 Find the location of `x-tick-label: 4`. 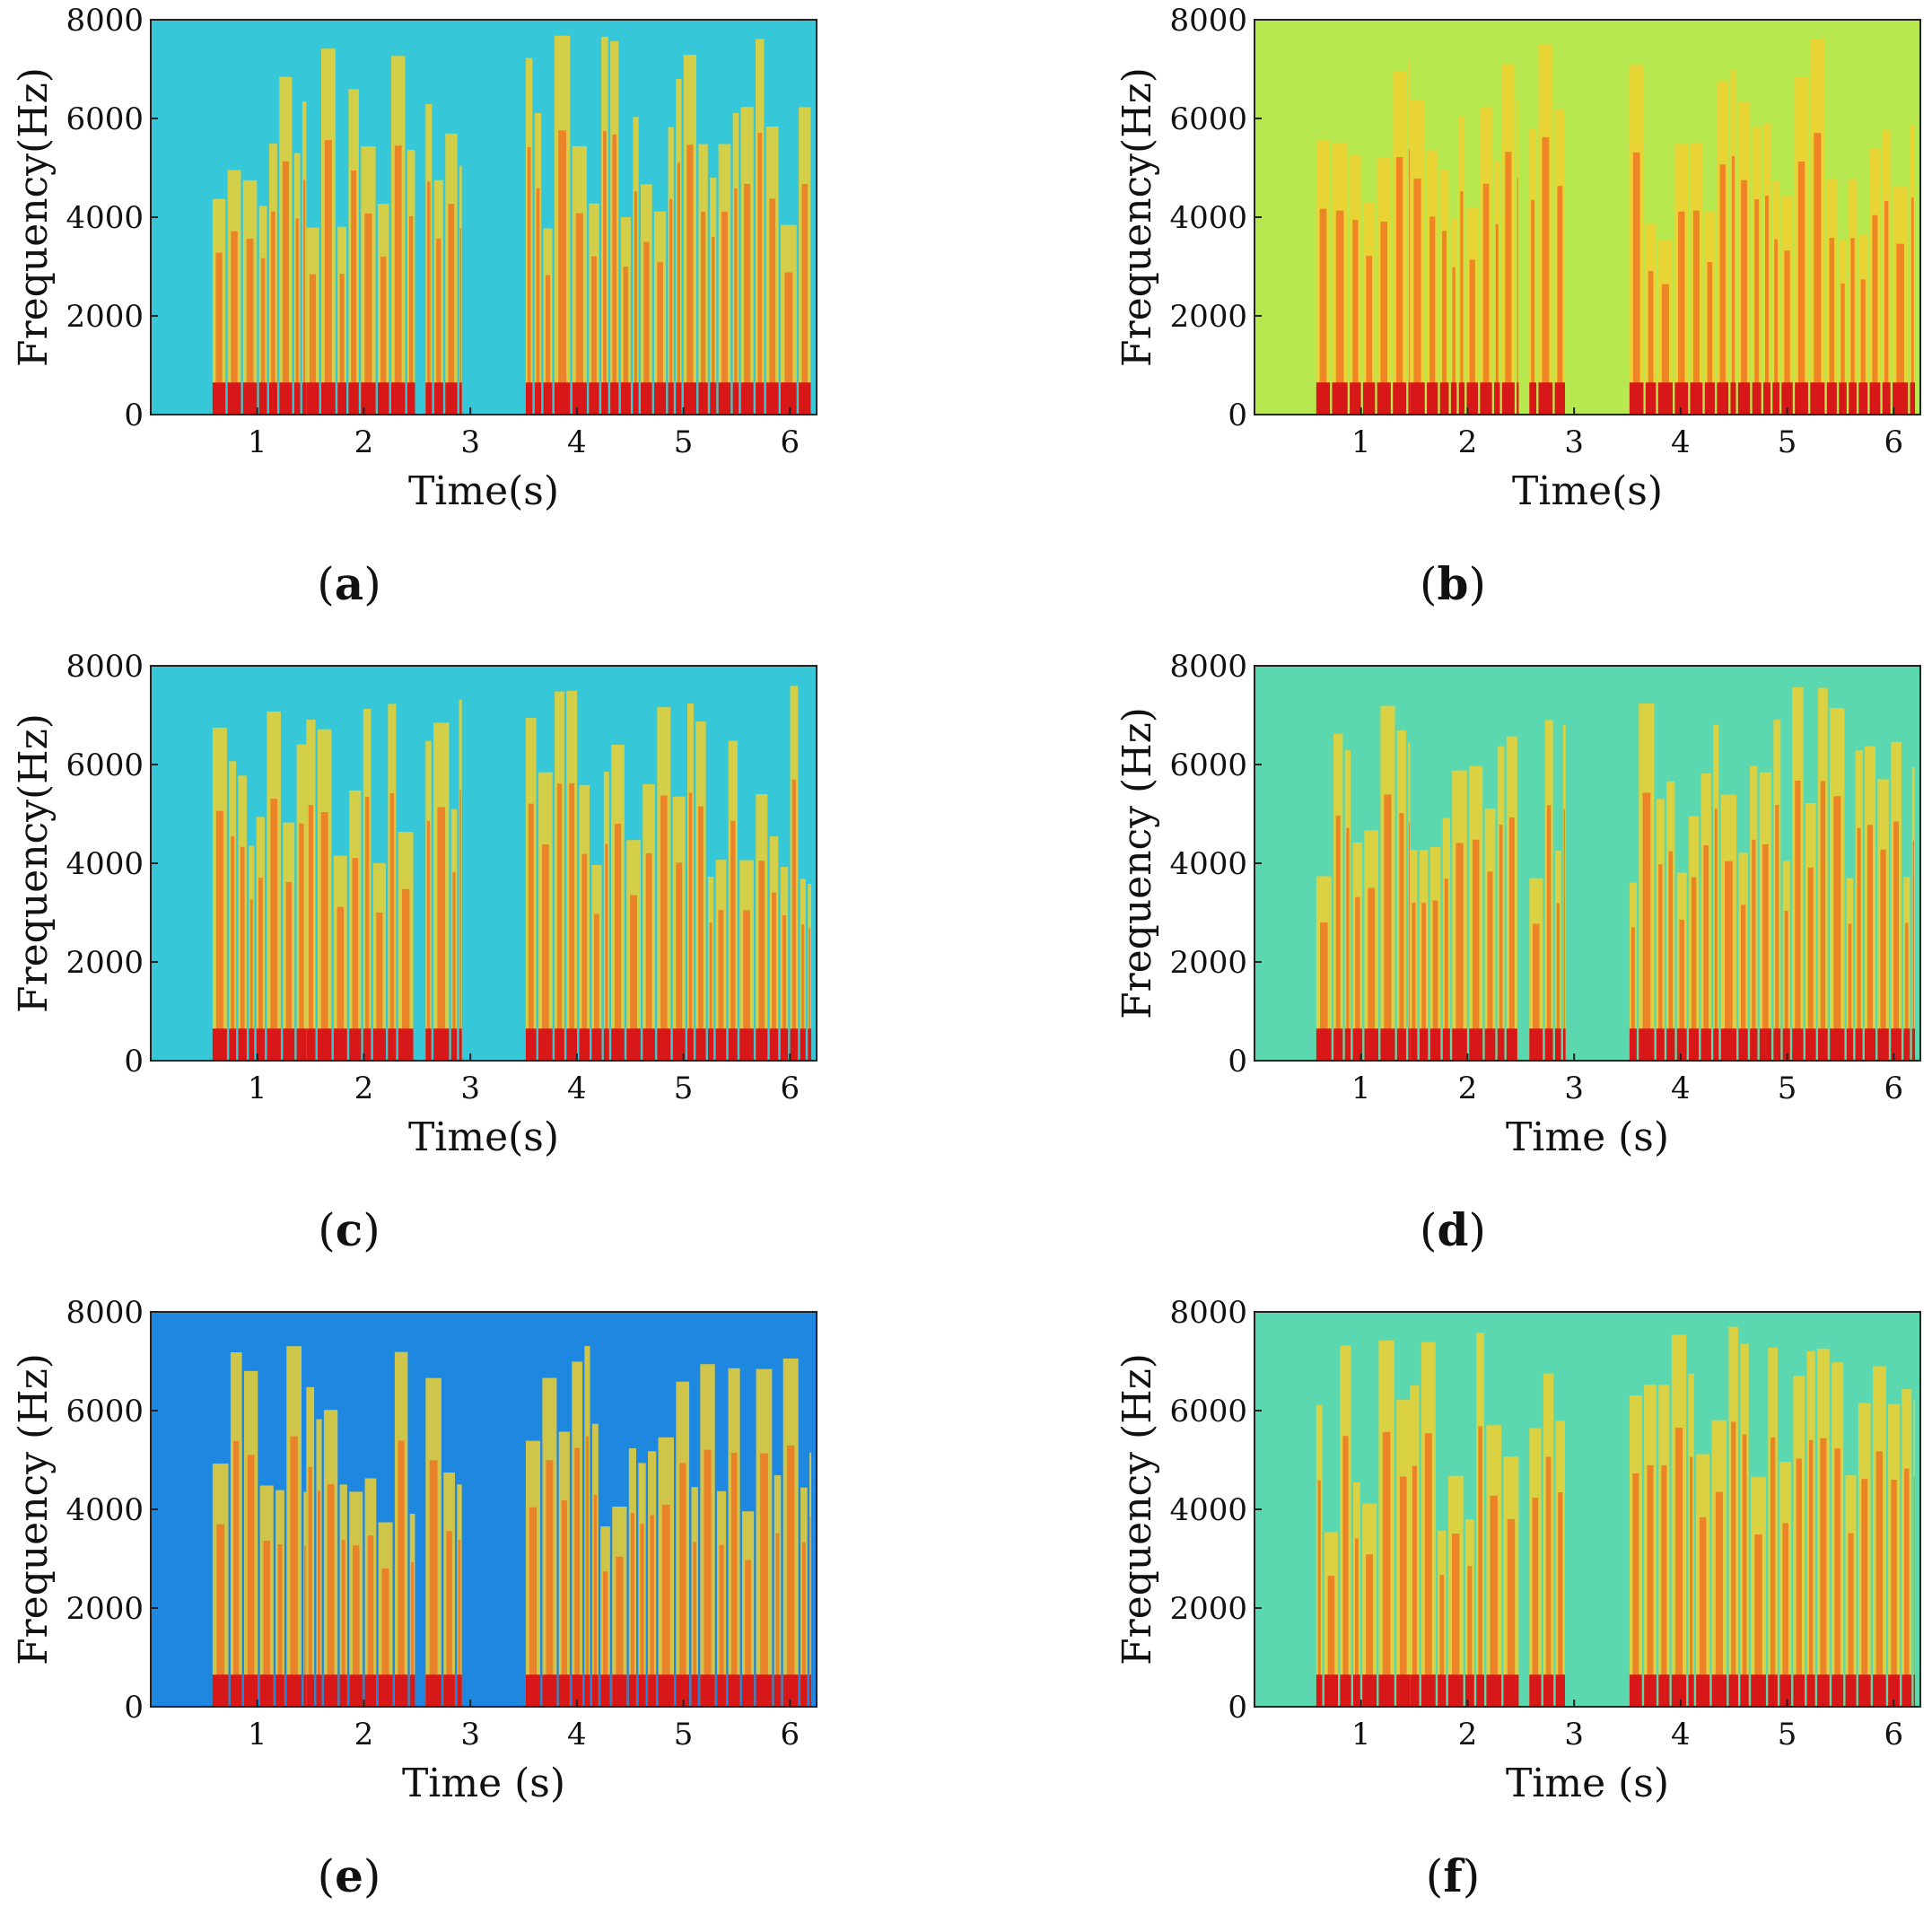

x-tick-label: 4 is located at coordinates (1681, 442).